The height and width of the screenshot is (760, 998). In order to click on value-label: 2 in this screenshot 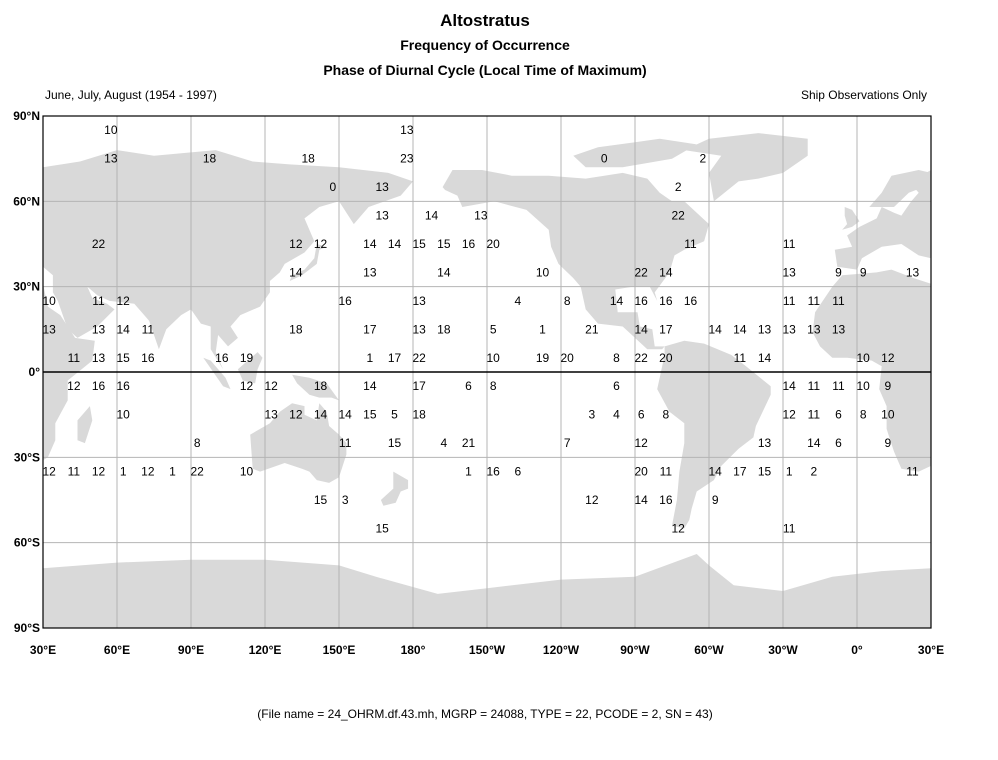, I will do `click(702, 159)`.